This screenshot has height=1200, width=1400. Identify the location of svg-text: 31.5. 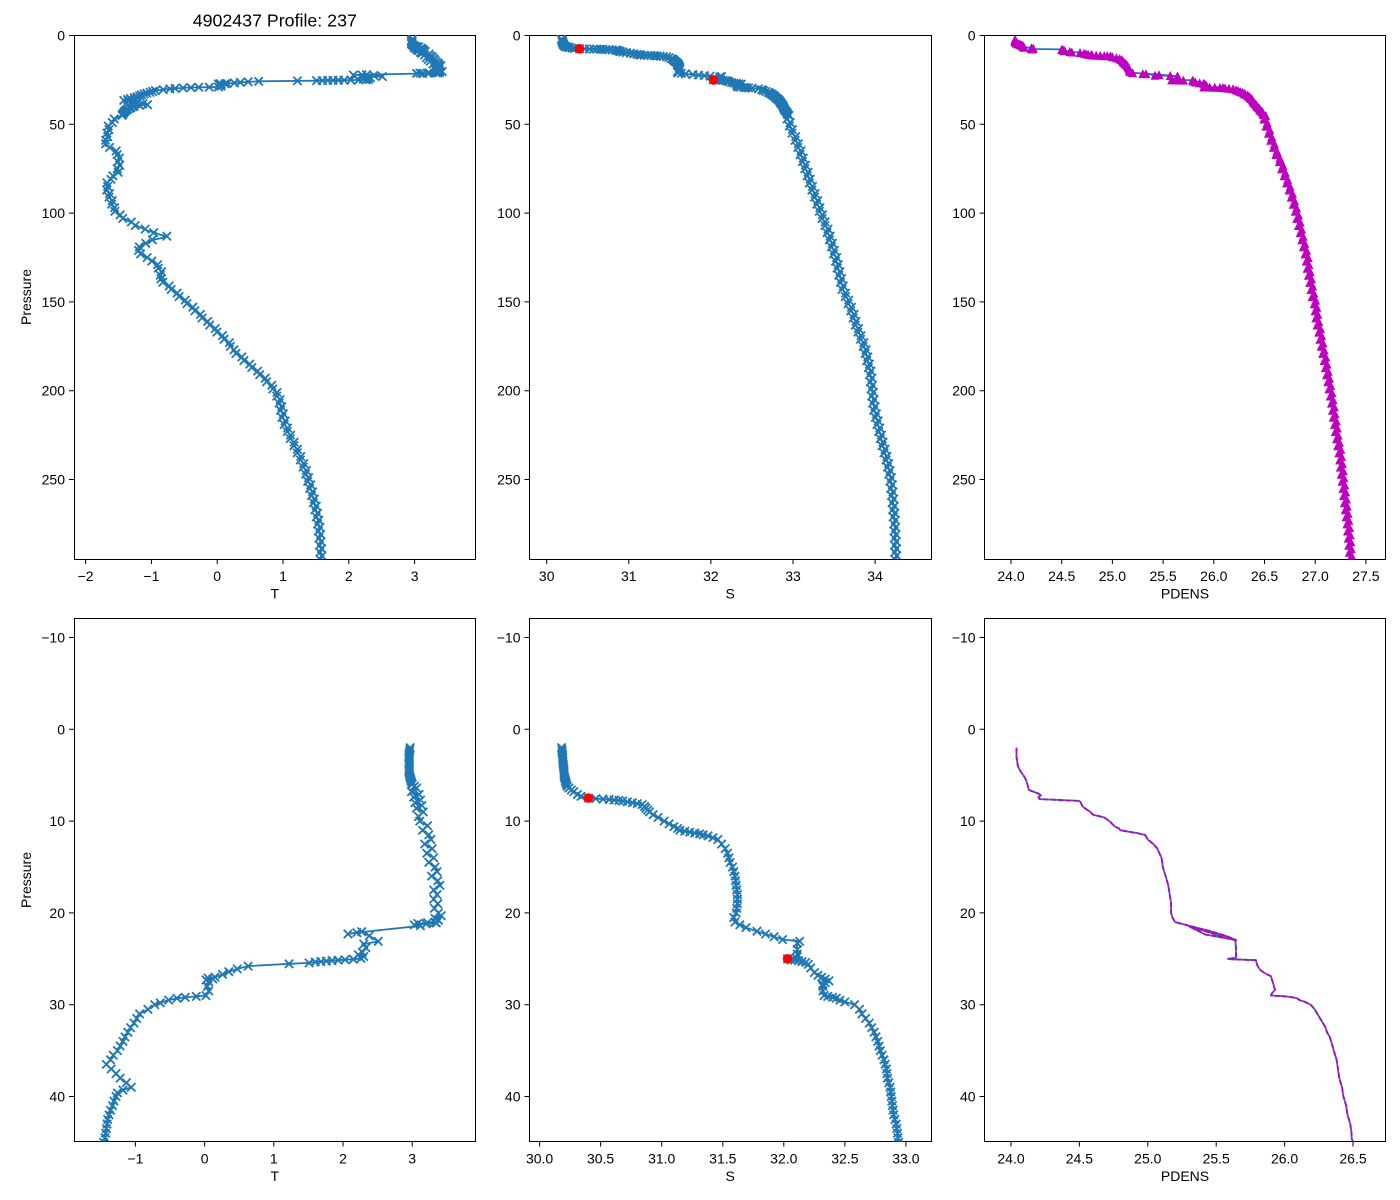
(722, 1159).